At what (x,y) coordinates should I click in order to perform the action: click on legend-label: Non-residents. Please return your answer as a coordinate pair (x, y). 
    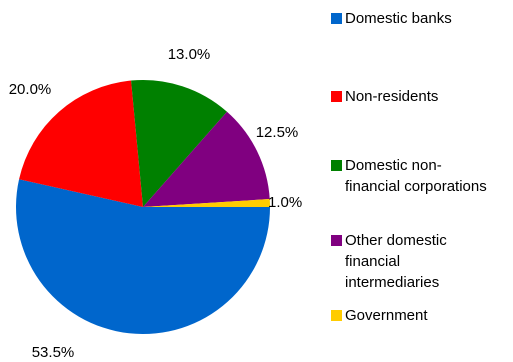
    Looking at the image, I should click on (392, 96).